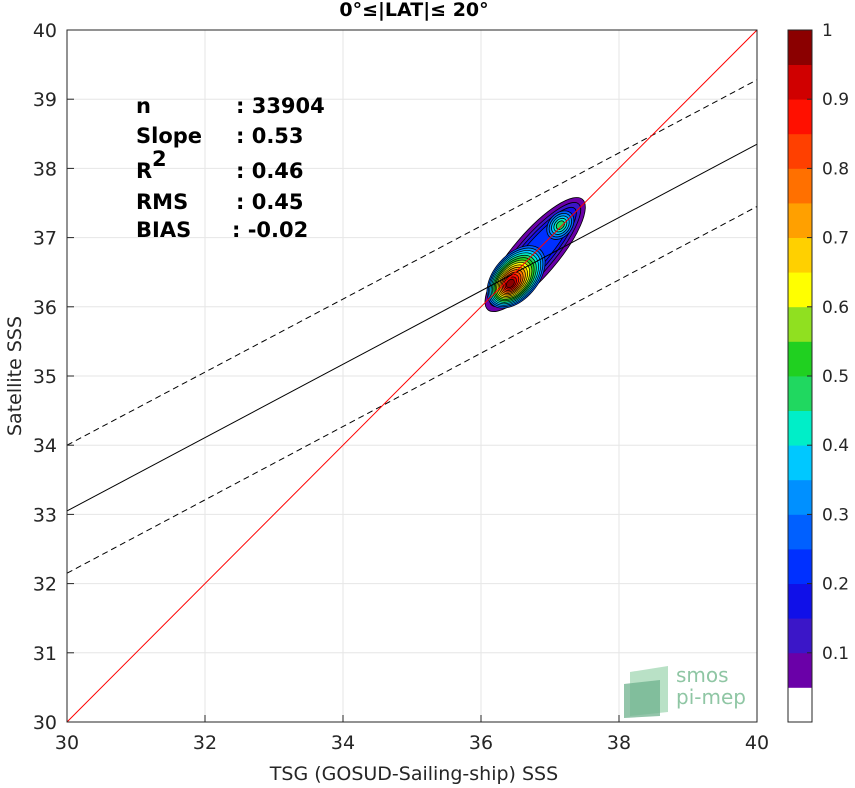  I want to click on y-tick-label: 39, so click(45, 100).